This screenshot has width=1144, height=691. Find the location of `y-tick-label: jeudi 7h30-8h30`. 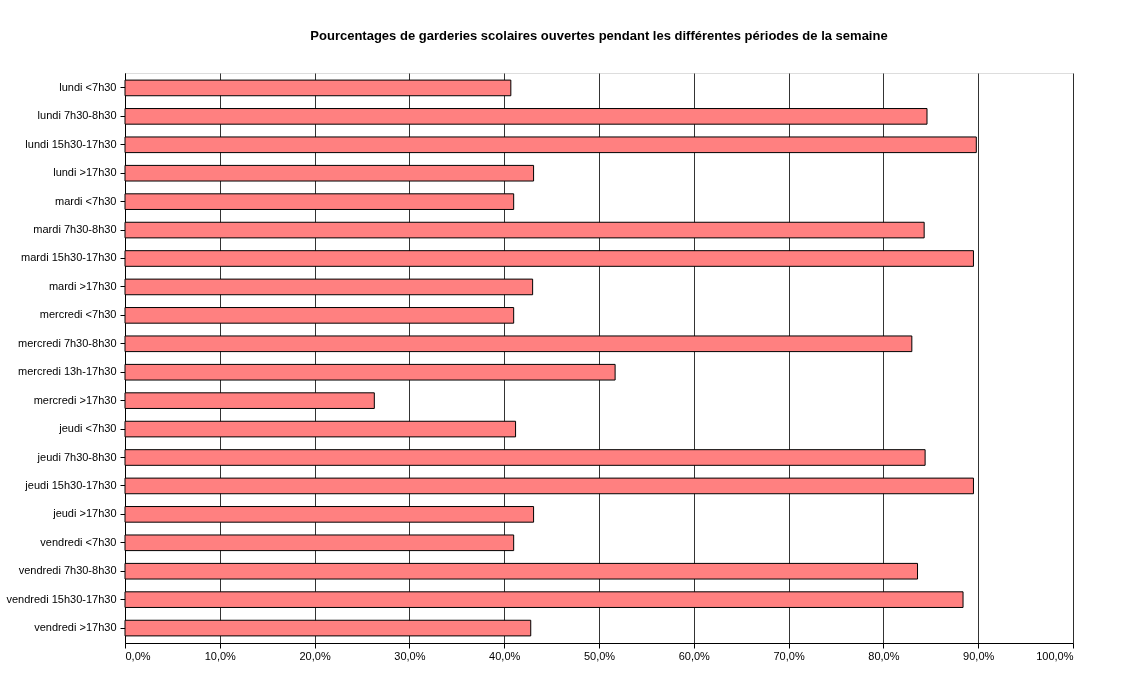

y-tick-label: jeudi 7h30-8h30 is located at coordinates (76, 456).